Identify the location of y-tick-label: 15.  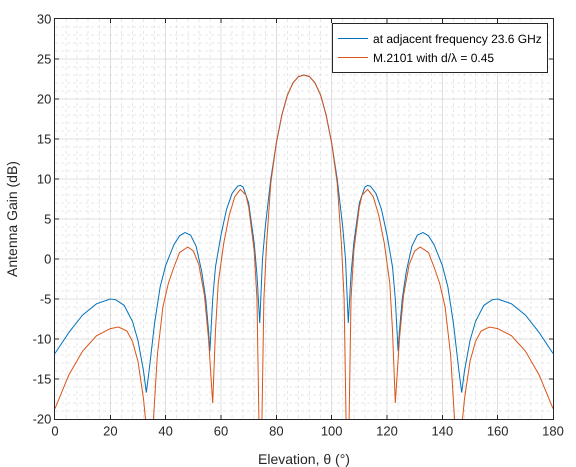
(44, 139).